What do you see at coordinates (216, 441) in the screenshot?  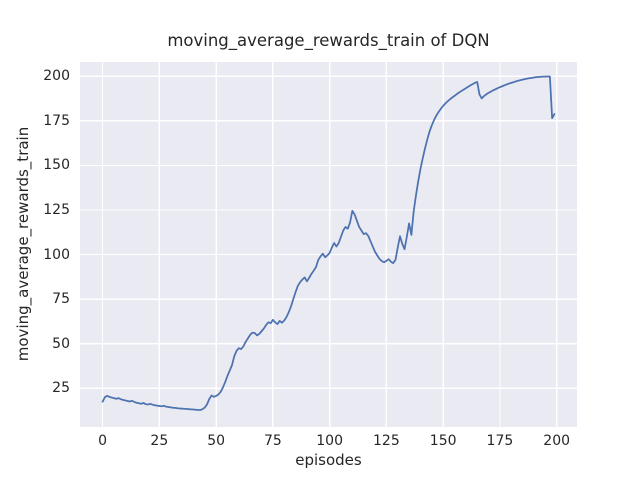 I see `x-tick-label: 50` at bounding box center [216, 441].